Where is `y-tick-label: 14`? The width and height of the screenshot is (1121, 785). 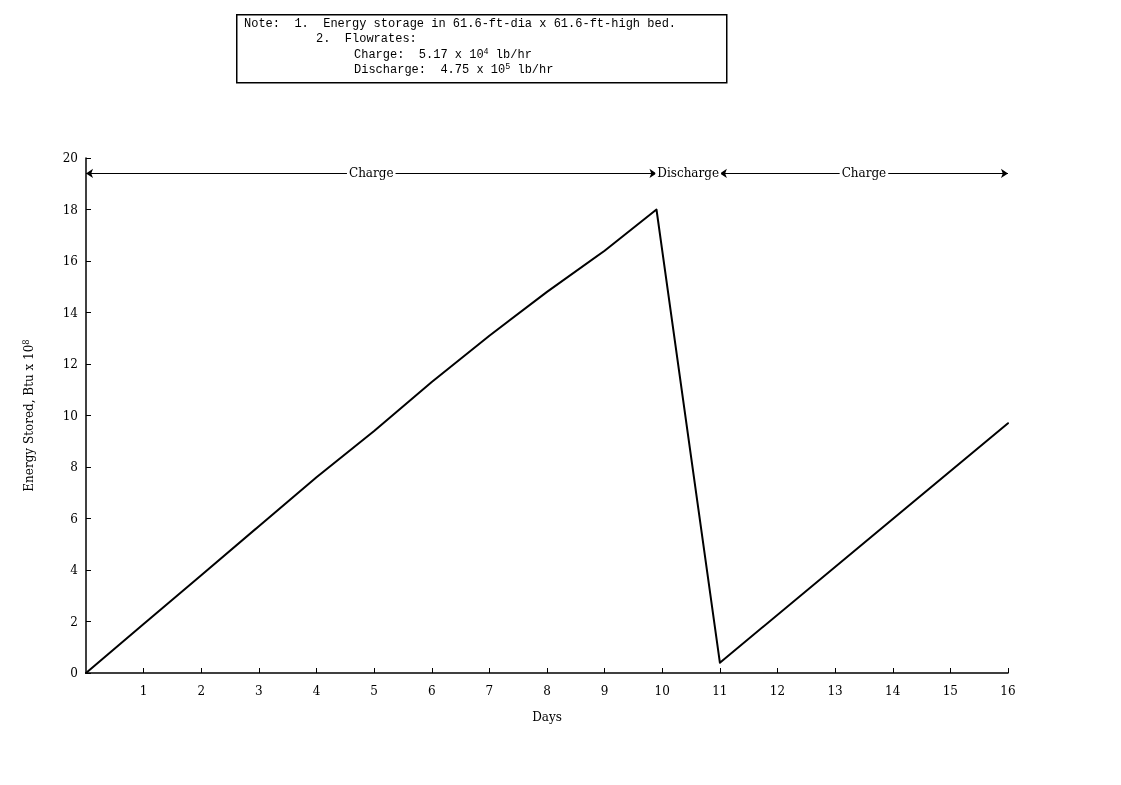
y-tick-label: 14 is located at coordinates (70, 312).